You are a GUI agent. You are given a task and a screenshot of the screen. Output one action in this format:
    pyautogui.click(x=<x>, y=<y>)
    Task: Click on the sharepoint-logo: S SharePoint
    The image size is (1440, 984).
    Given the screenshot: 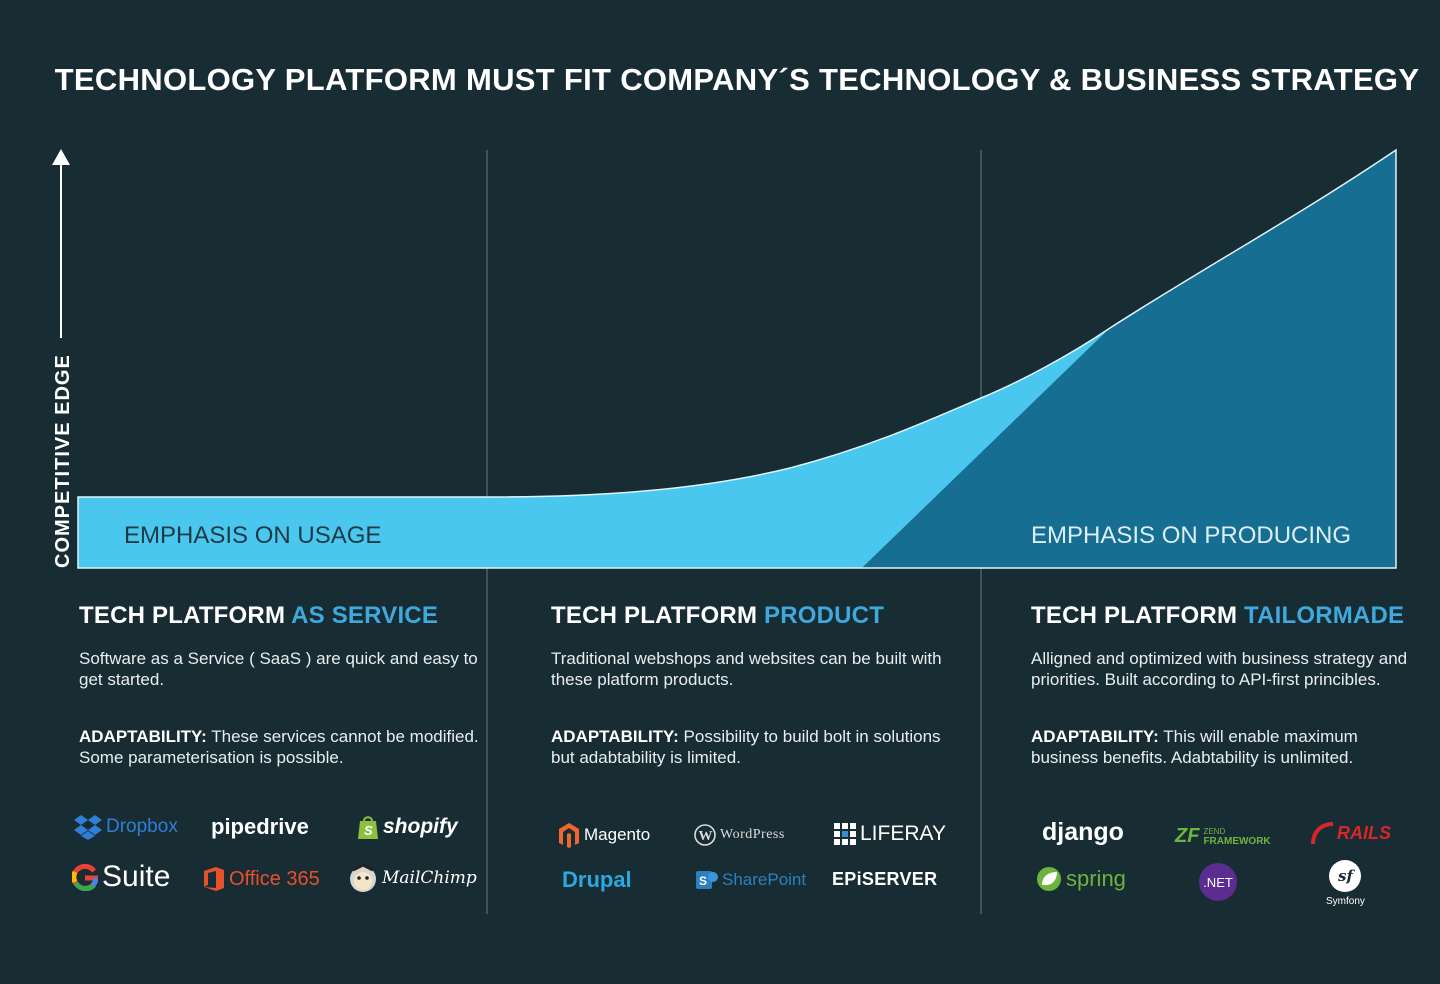 What is the action you would take?
    pyautogui.click(x=751, y=880)
    